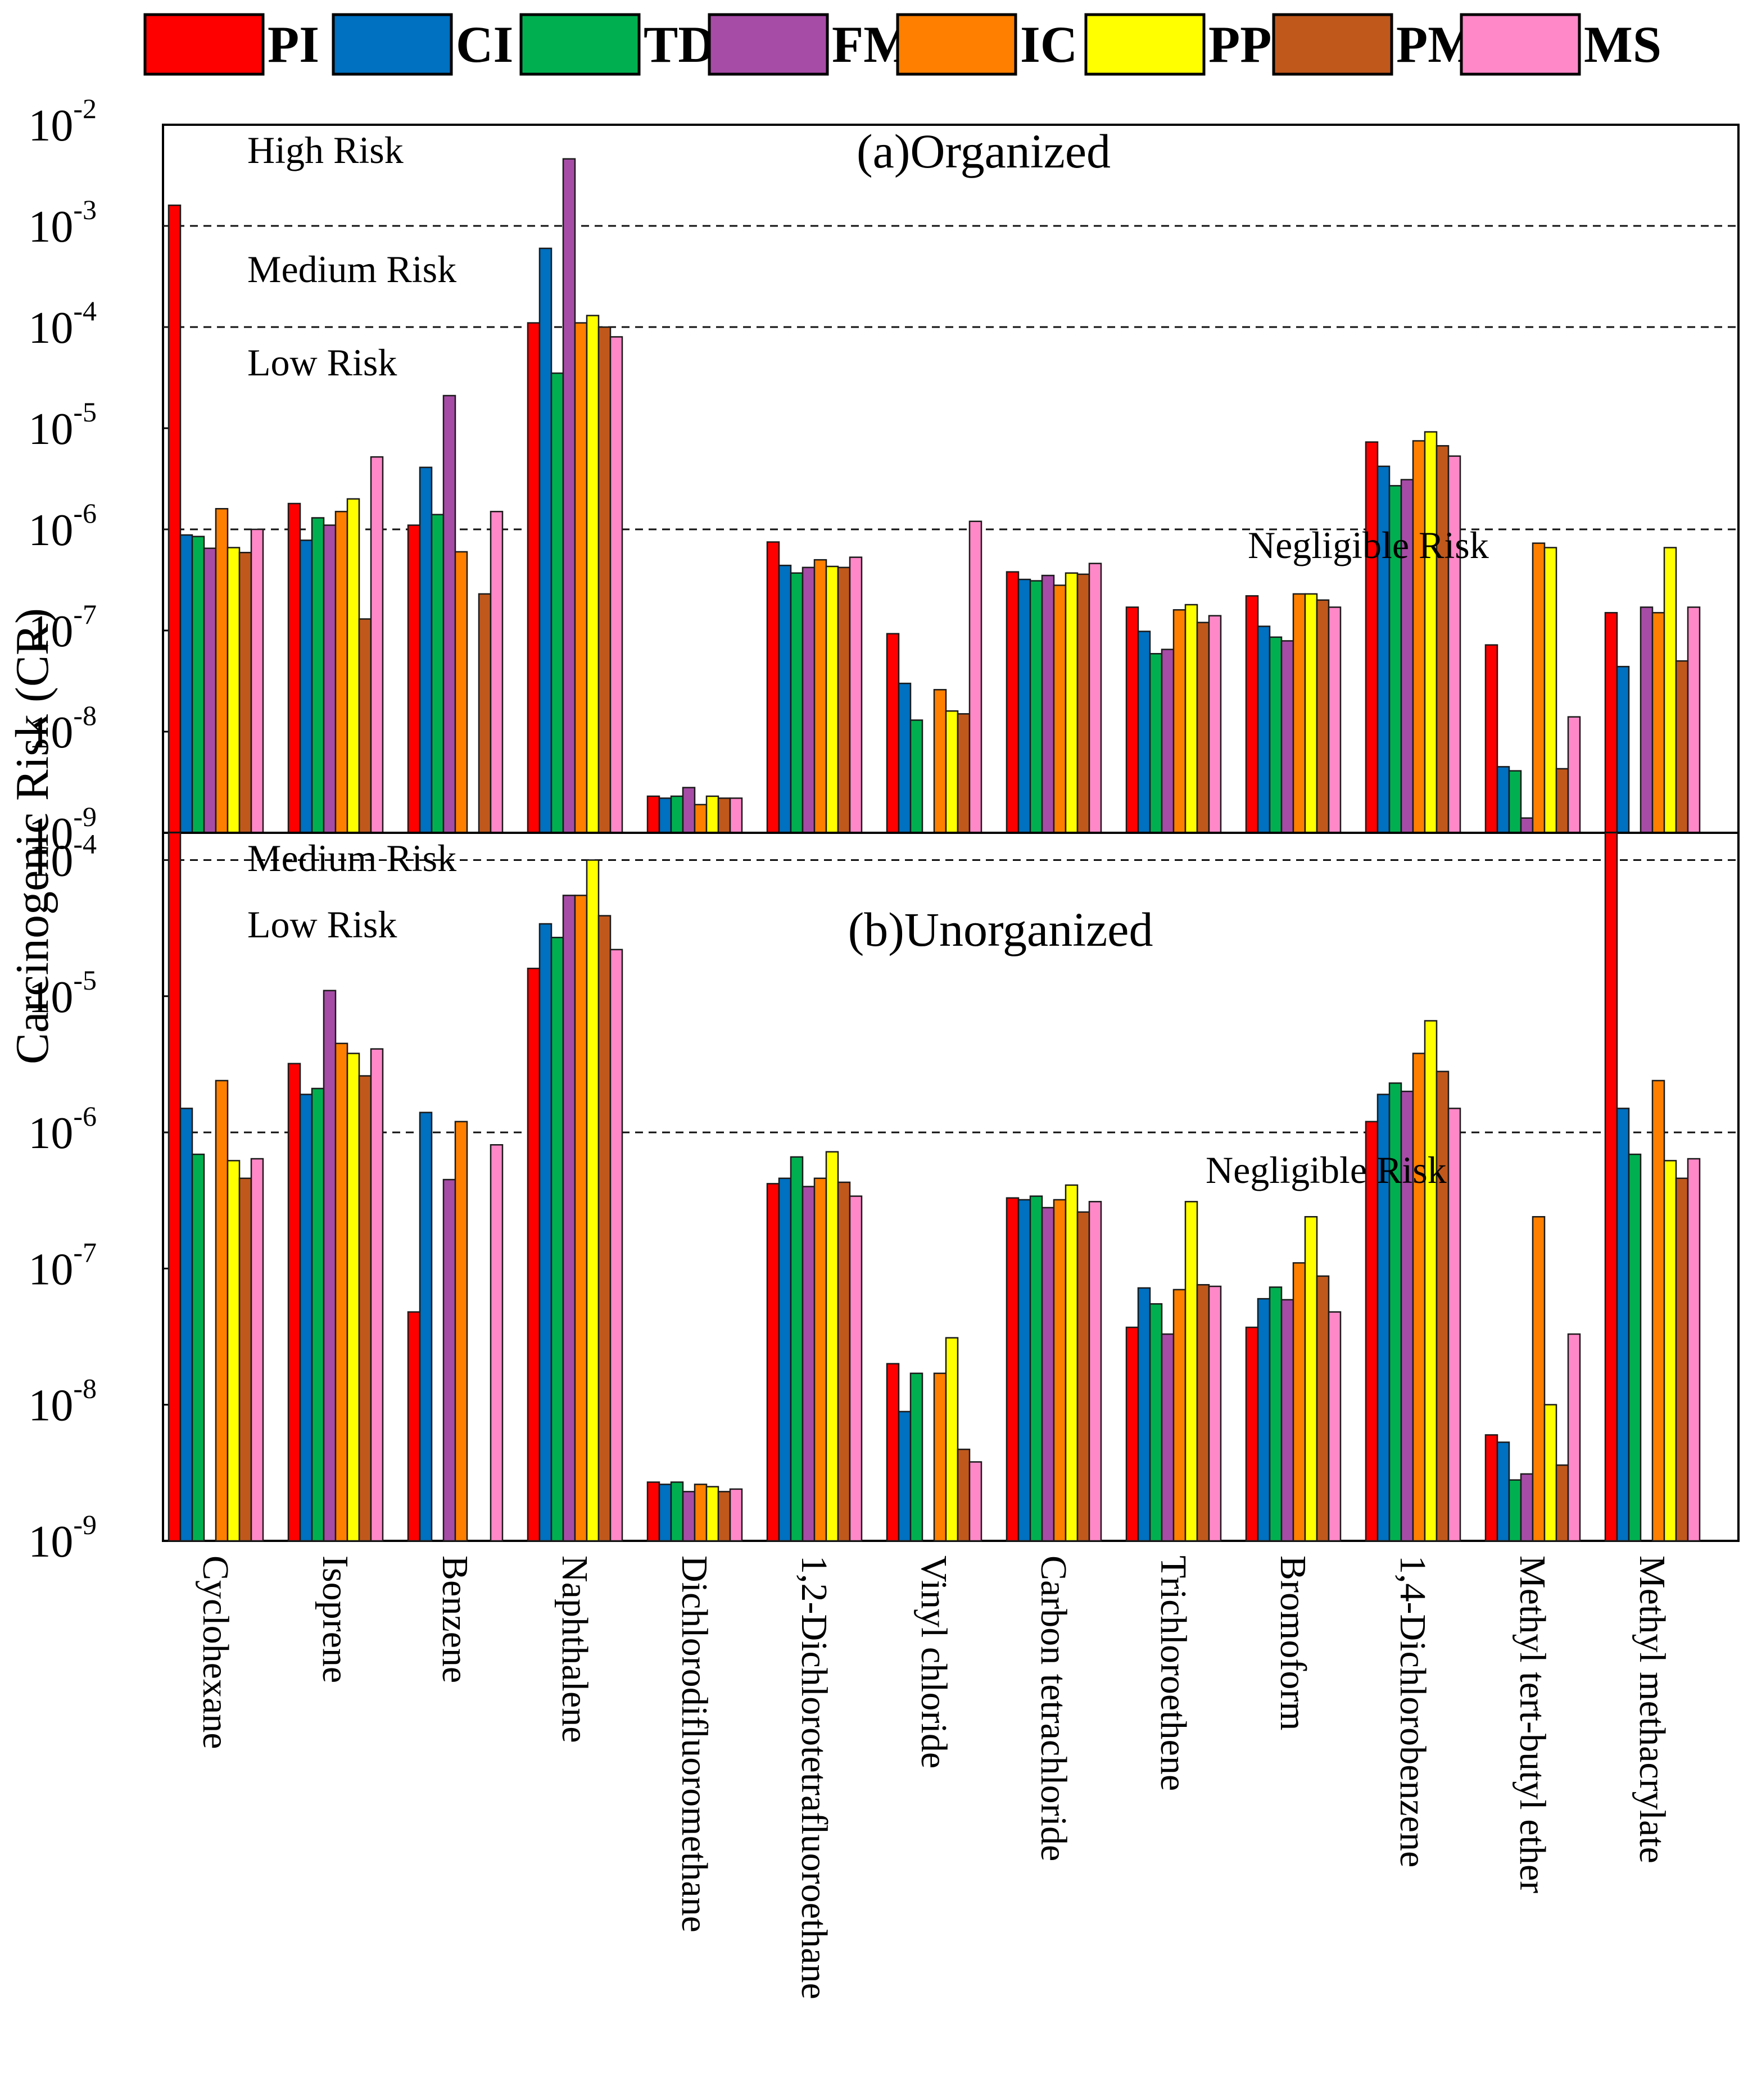  What do you see at coordinates (62, 1402) in the screenshot?
I see `y-tick-label: 10⁻⁸` at bounding box center [62, 1402].